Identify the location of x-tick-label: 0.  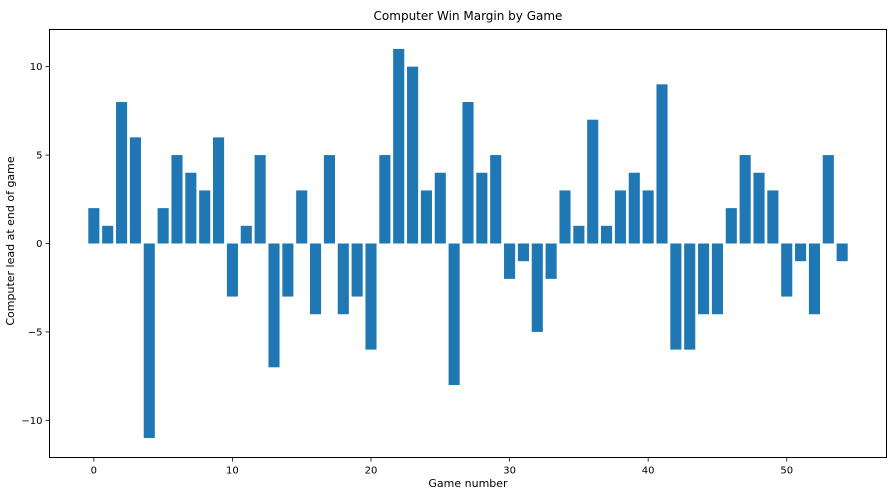
(94, 471).